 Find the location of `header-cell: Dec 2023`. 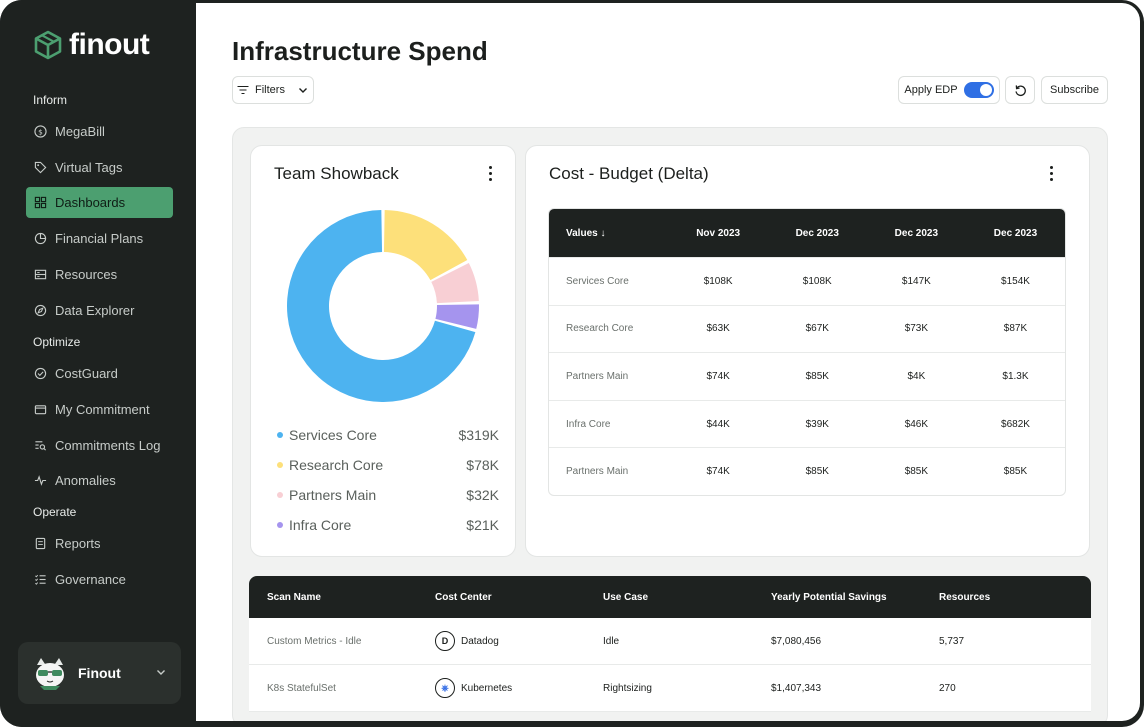

header-cell: Dec 2023 is located at coordinates (1015, 233).